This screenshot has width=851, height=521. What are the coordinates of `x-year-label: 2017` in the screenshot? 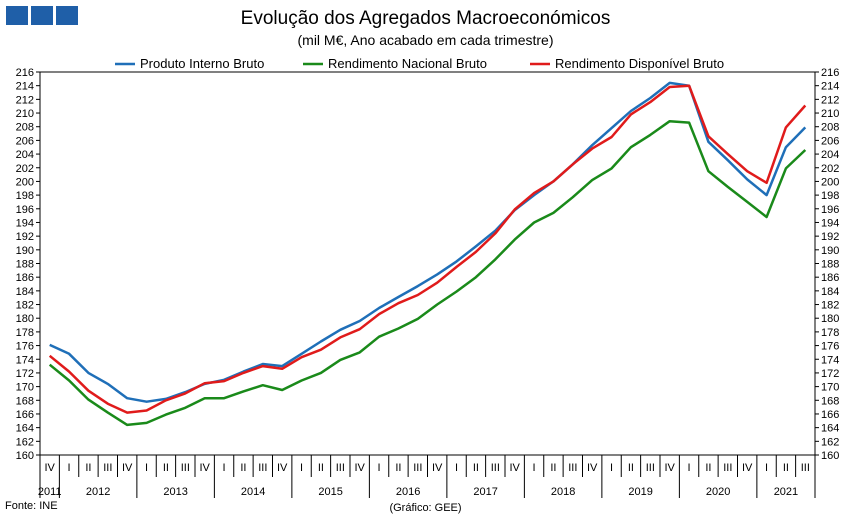 It's located at (485, 492).